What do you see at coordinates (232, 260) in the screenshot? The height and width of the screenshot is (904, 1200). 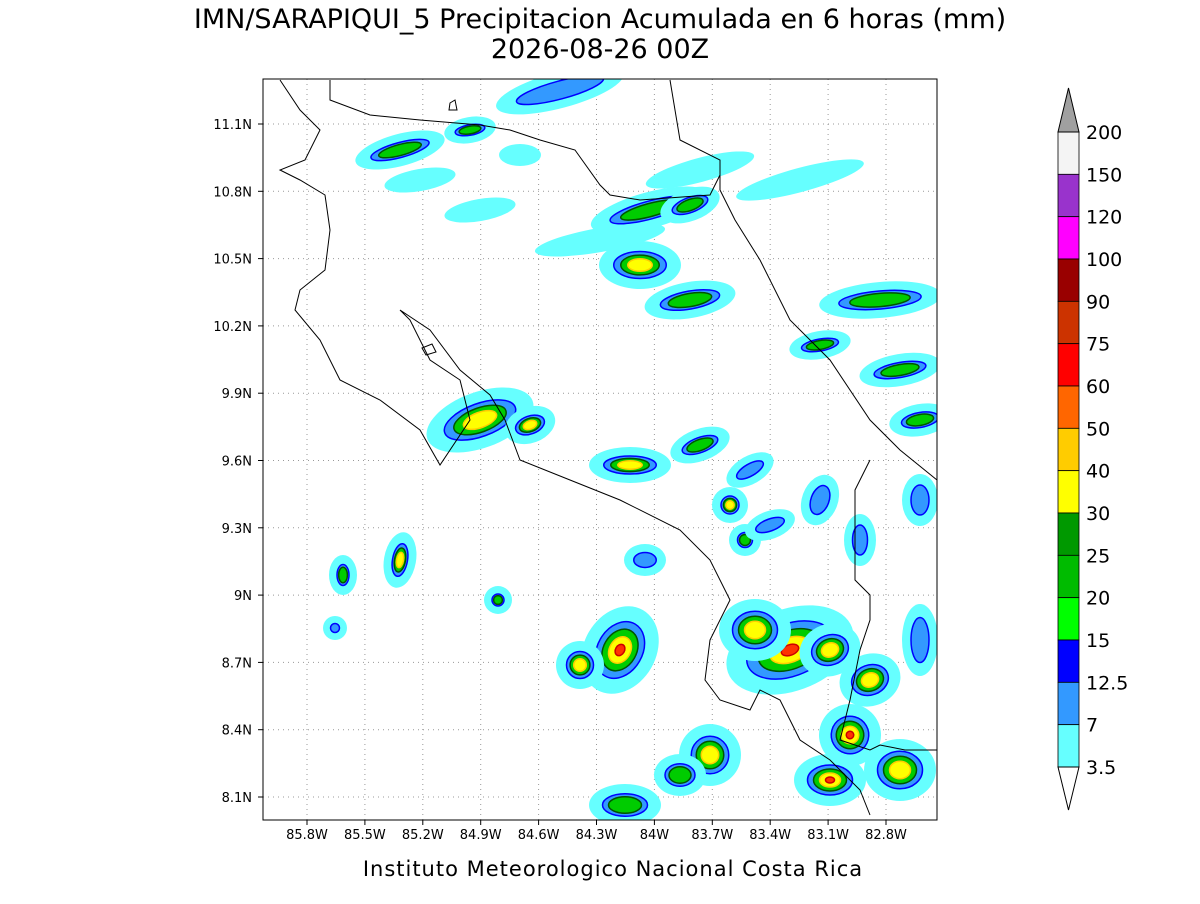 I see `lat-label: 10.5N` at bounding box center [232, 260].